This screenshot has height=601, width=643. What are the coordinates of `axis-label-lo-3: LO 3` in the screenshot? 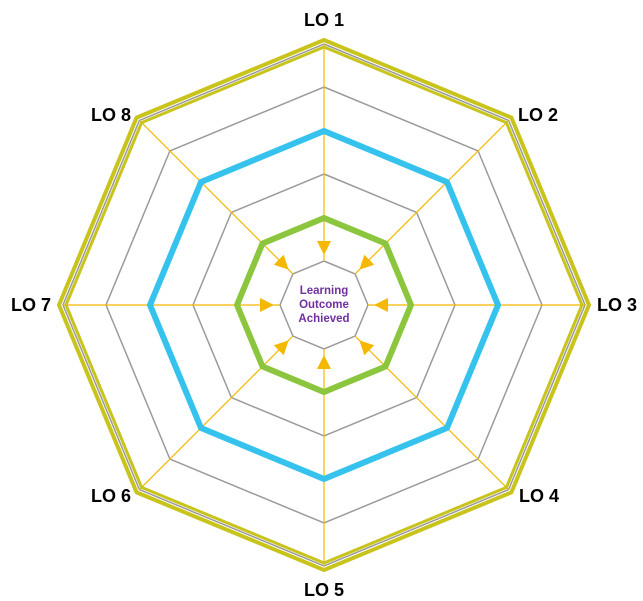 It's located at (617, 305).